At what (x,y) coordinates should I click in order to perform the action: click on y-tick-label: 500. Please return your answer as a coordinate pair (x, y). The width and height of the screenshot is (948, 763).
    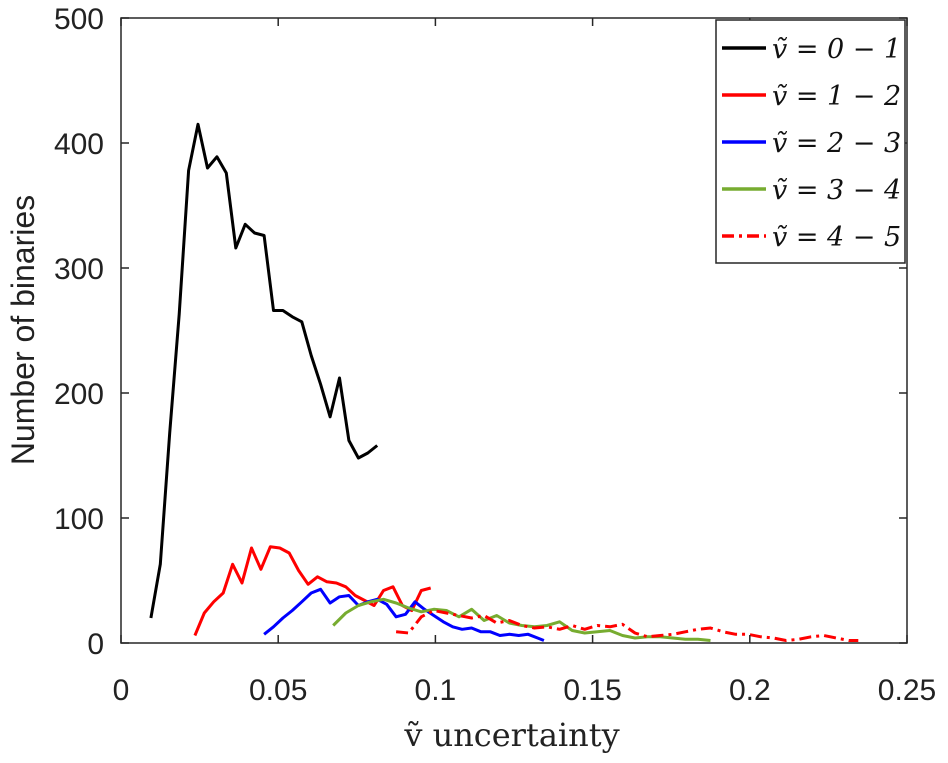
    Looking at the image, I should click on (79, 19).